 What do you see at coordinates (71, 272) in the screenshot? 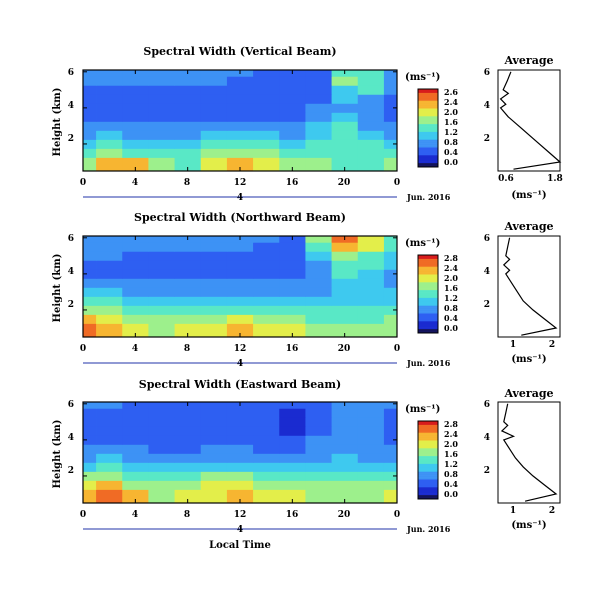
I see `y-tick-label: 4` at bounding box center [71, 272].